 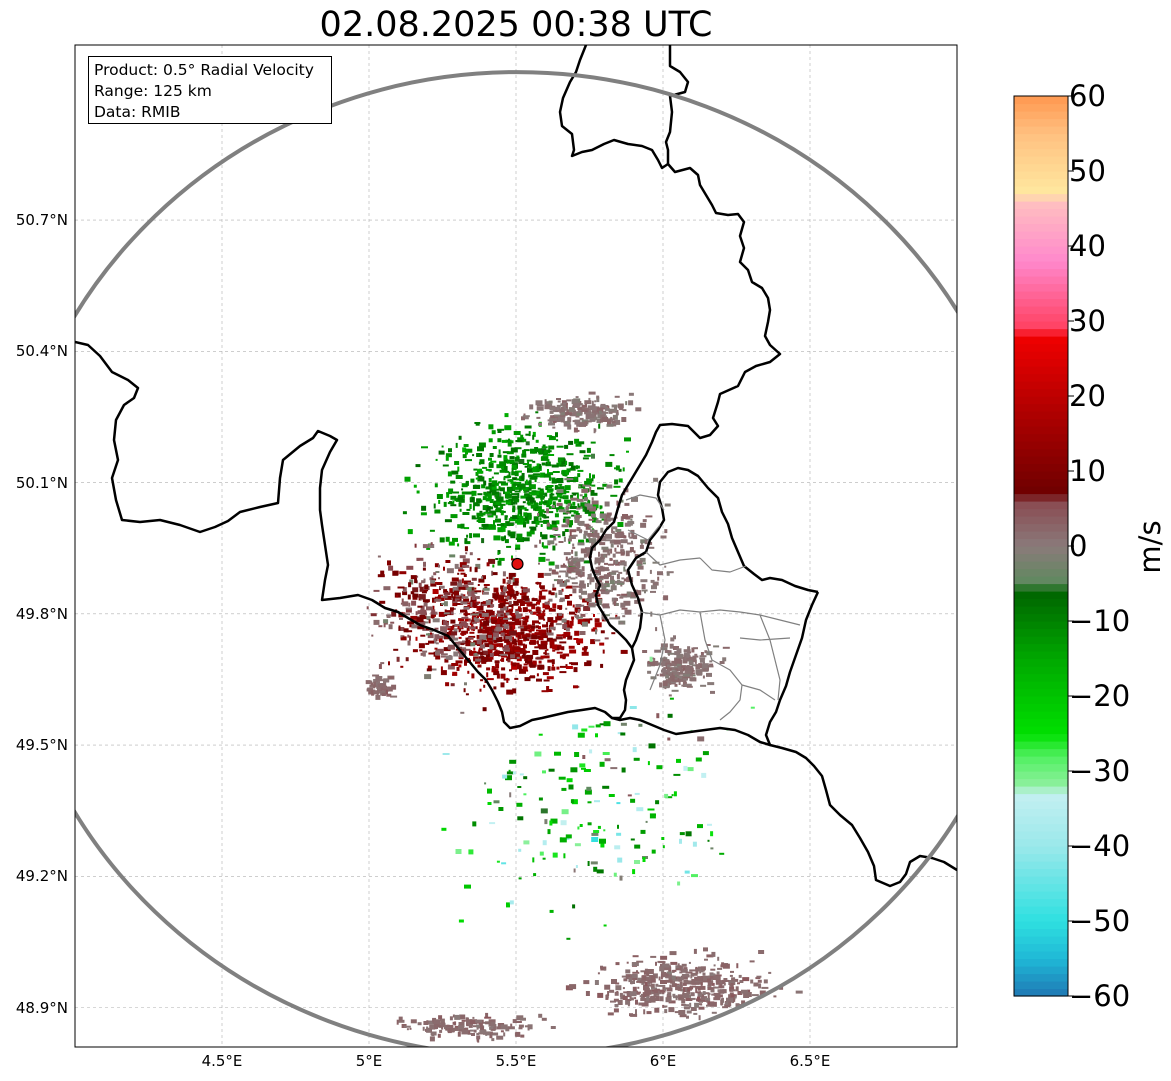 What do you see at coordinates (1100, 921) in the screenshot?
I see `colorbar-tick-label: −50` at bounding box center [1100, 921].